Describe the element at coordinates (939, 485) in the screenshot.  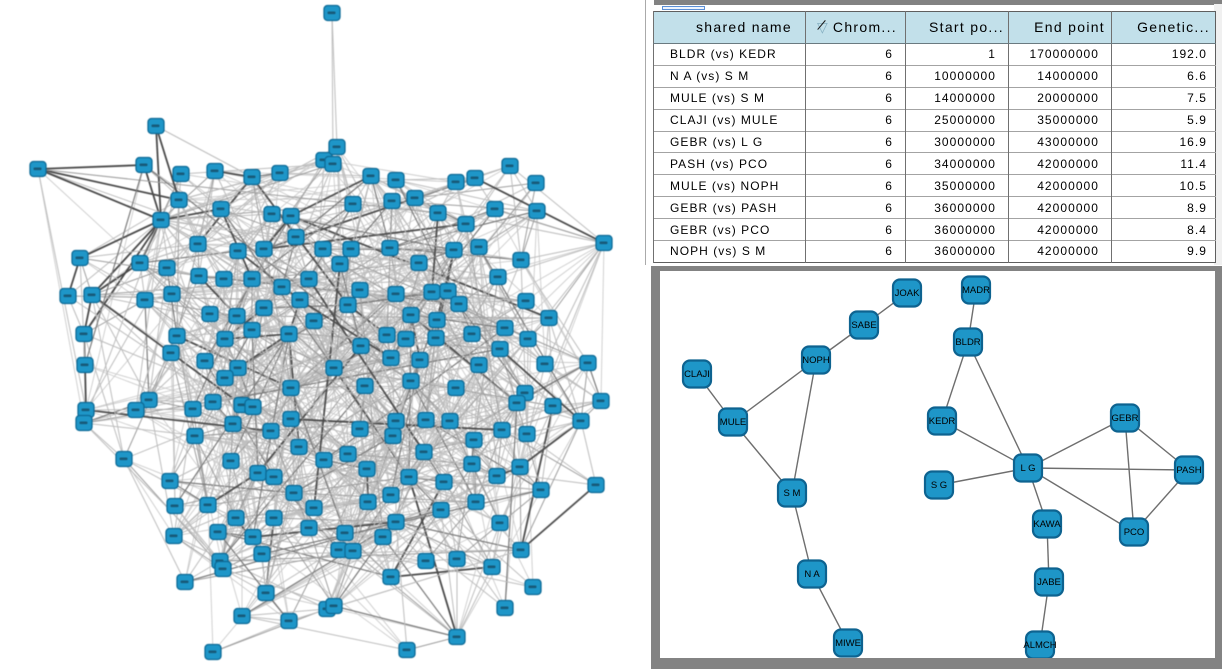
I see `svg-text: S G` at that location.